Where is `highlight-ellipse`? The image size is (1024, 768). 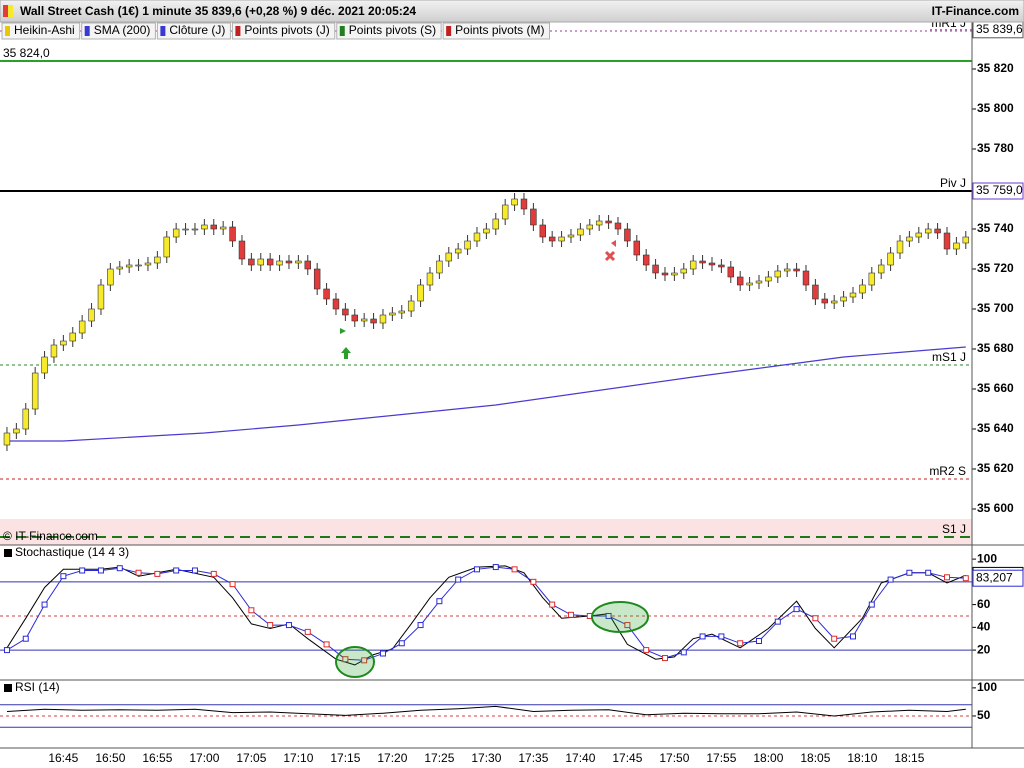 highlight-ellipse is located at coordinates (620, 617).